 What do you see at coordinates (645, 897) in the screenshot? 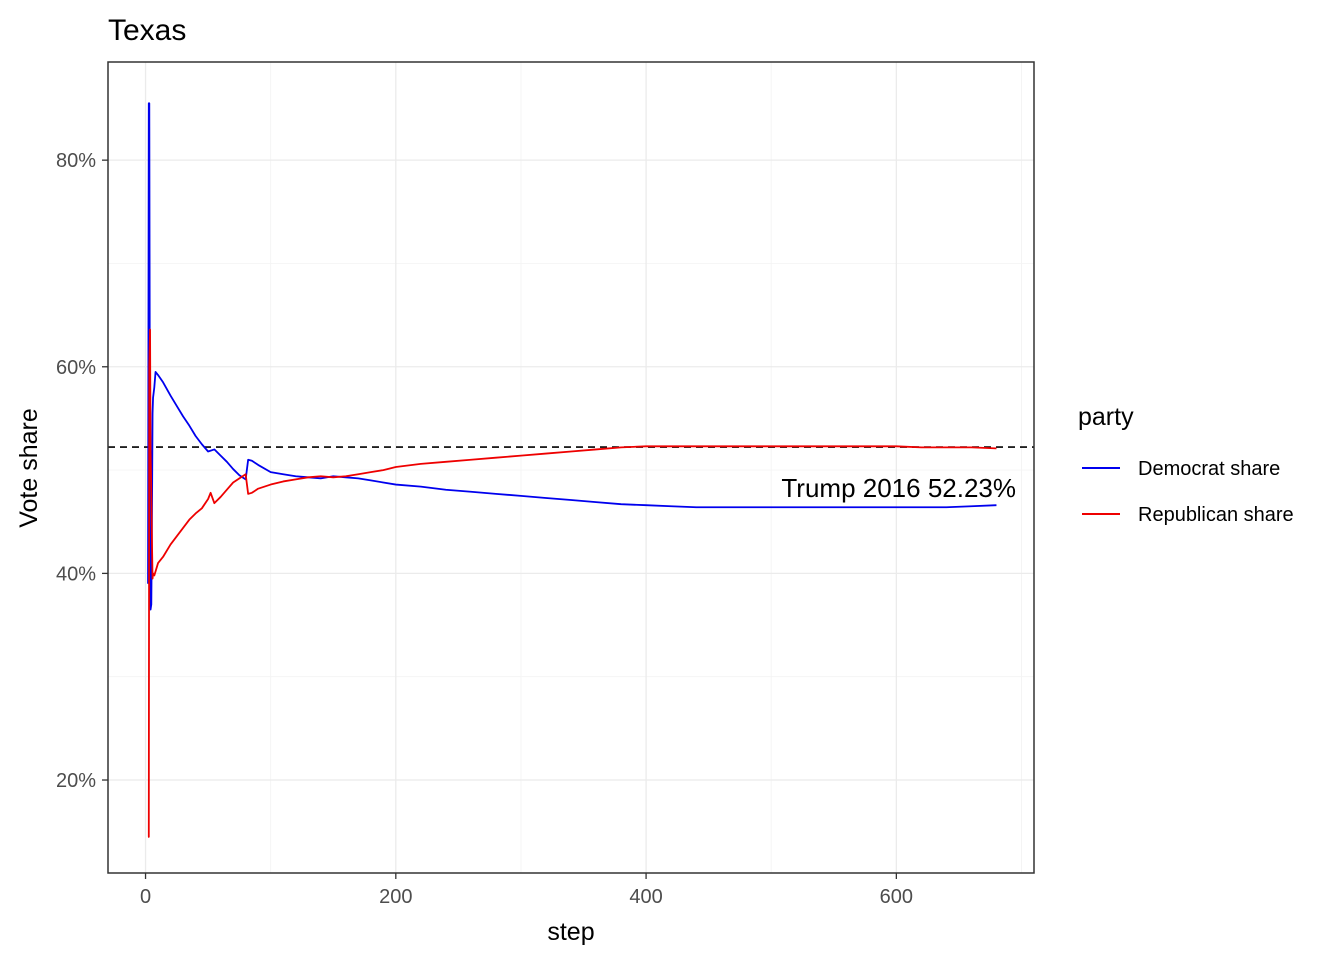
I see `x-tick-label: 400` at bounding box center [645, 897].